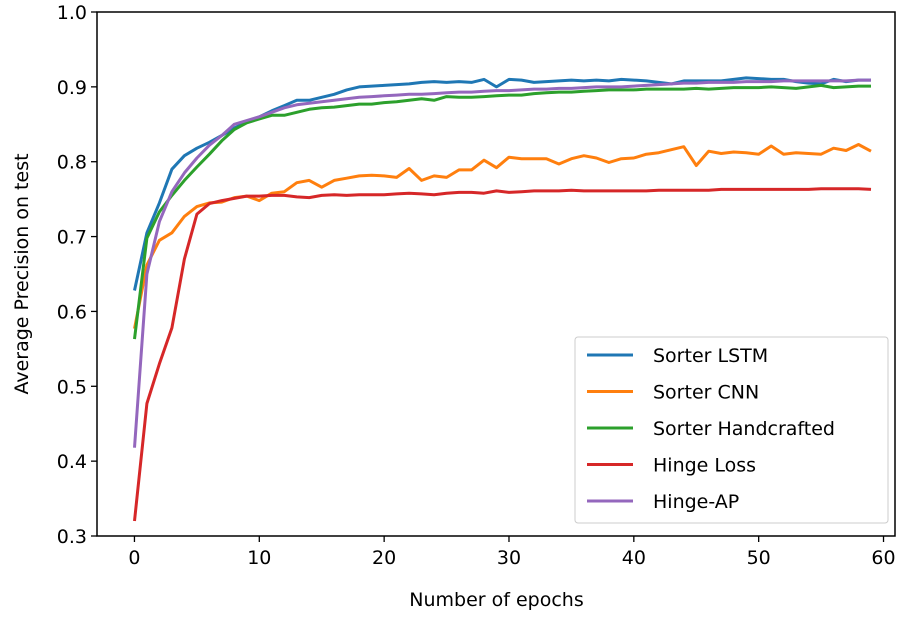 The height and width of the screenshot is (617, 897). Describe the element at coordinates (706, 393) in the screenshot. I see `legend-label: Sorter CNN` at that location.